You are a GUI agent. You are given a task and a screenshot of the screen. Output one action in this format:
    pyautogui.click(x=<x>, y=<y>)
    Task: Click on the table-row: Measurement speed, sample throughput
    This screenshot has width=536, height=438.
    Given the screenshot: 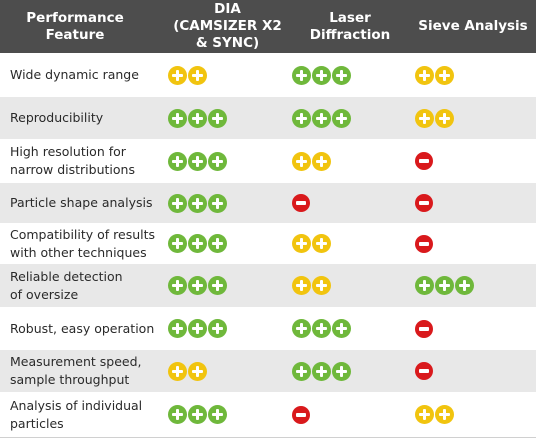 What is the action you would take?
    pyautogui.click(x=268, y=371)
    